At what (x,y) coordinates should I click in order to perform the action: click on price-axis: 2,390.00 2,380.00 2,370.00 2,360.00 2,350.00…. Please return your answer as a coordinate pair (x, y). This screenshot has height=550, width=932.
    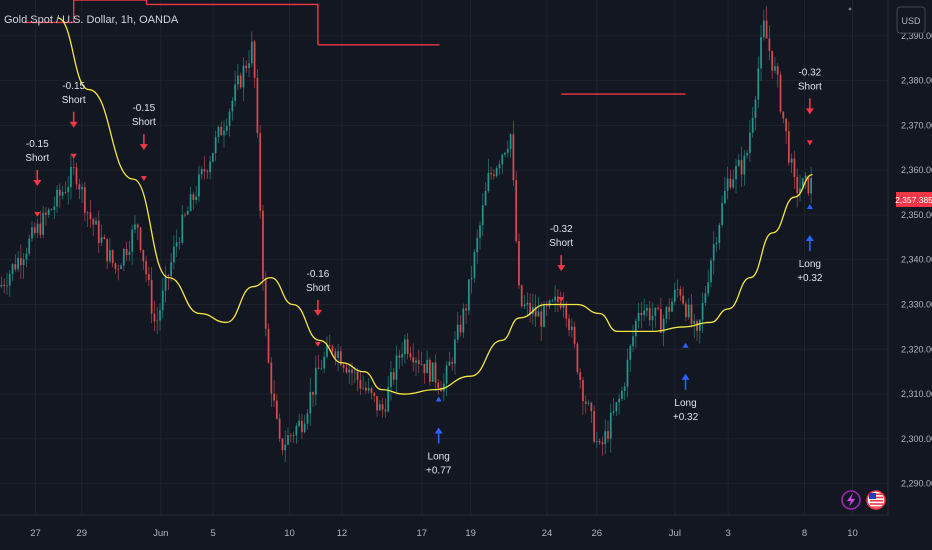
    Looking at the image, I should click on (916, 260).